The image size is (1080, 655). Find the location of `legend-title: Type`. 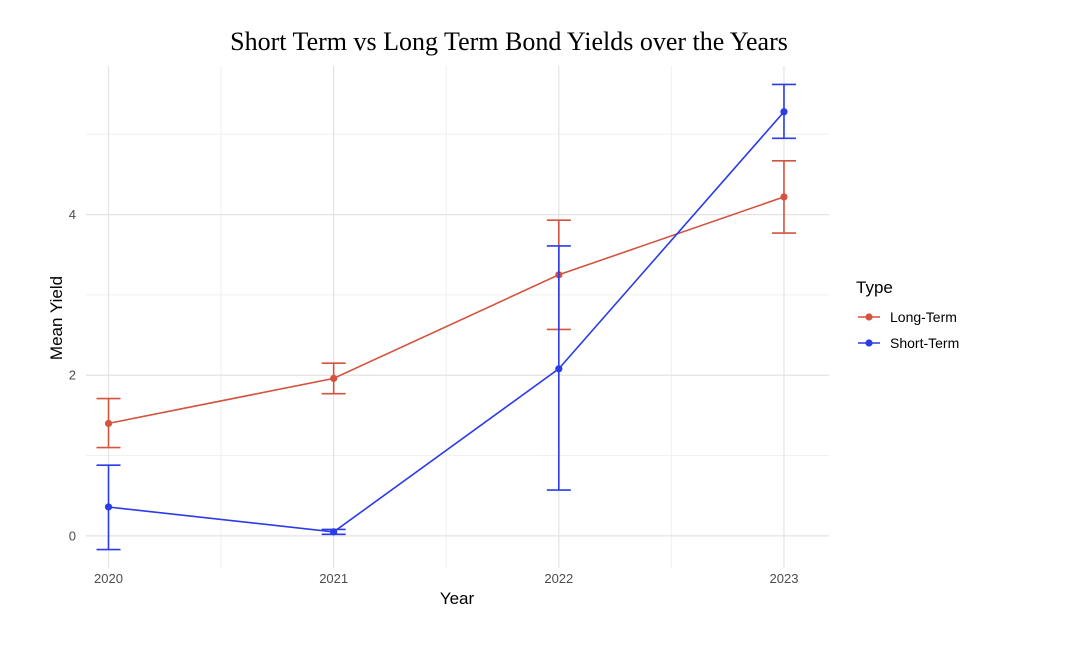

legend-title: Type is located at coordinates (874, 287).